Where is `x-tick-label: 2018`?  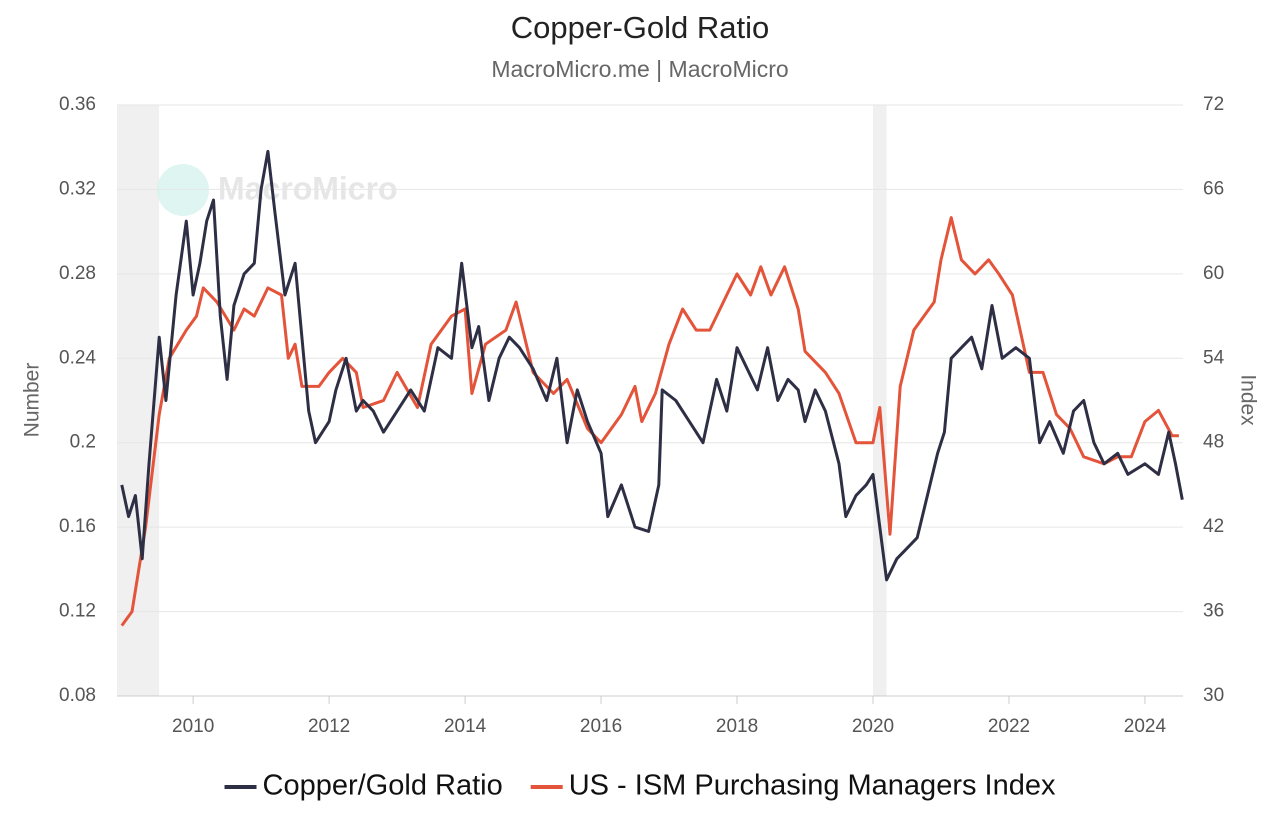 x-tick-label: 2018 is located at coordinates (737, 726).